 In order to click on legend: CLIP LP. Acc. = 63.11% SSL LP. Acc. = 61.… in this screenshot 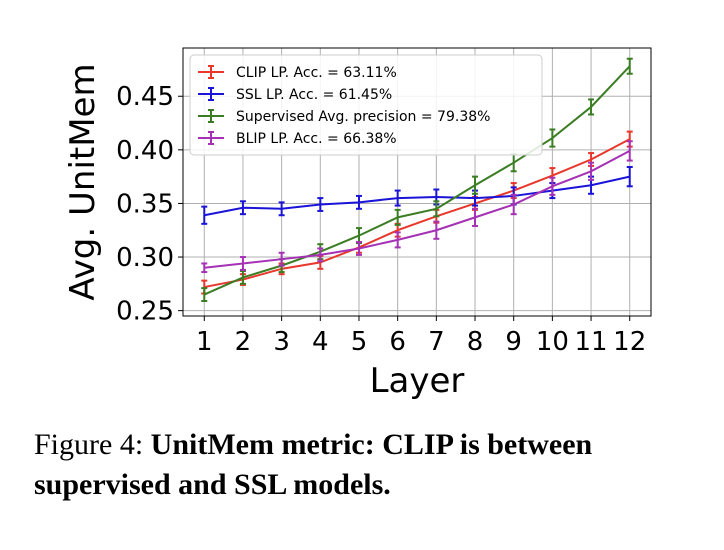, I will do `click(366, 105)`.